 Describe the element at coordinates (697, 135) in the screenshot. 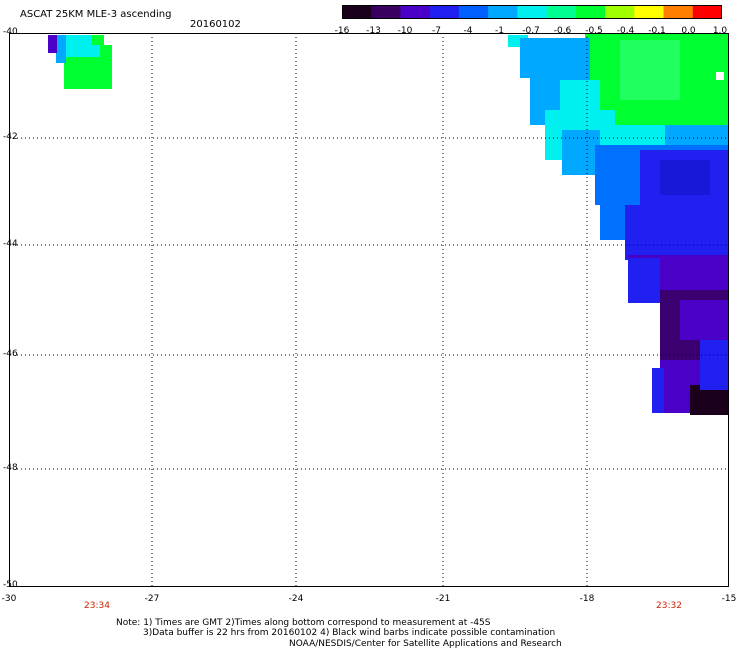

I see `swath-lblue` at that location.